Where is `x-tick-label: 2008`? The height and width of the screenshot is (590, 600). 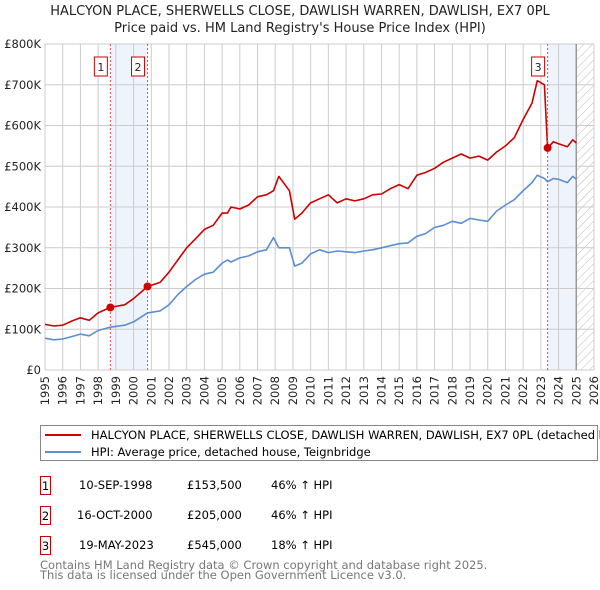 x-tick-label: 2008 is located at coordinates (275, 390).